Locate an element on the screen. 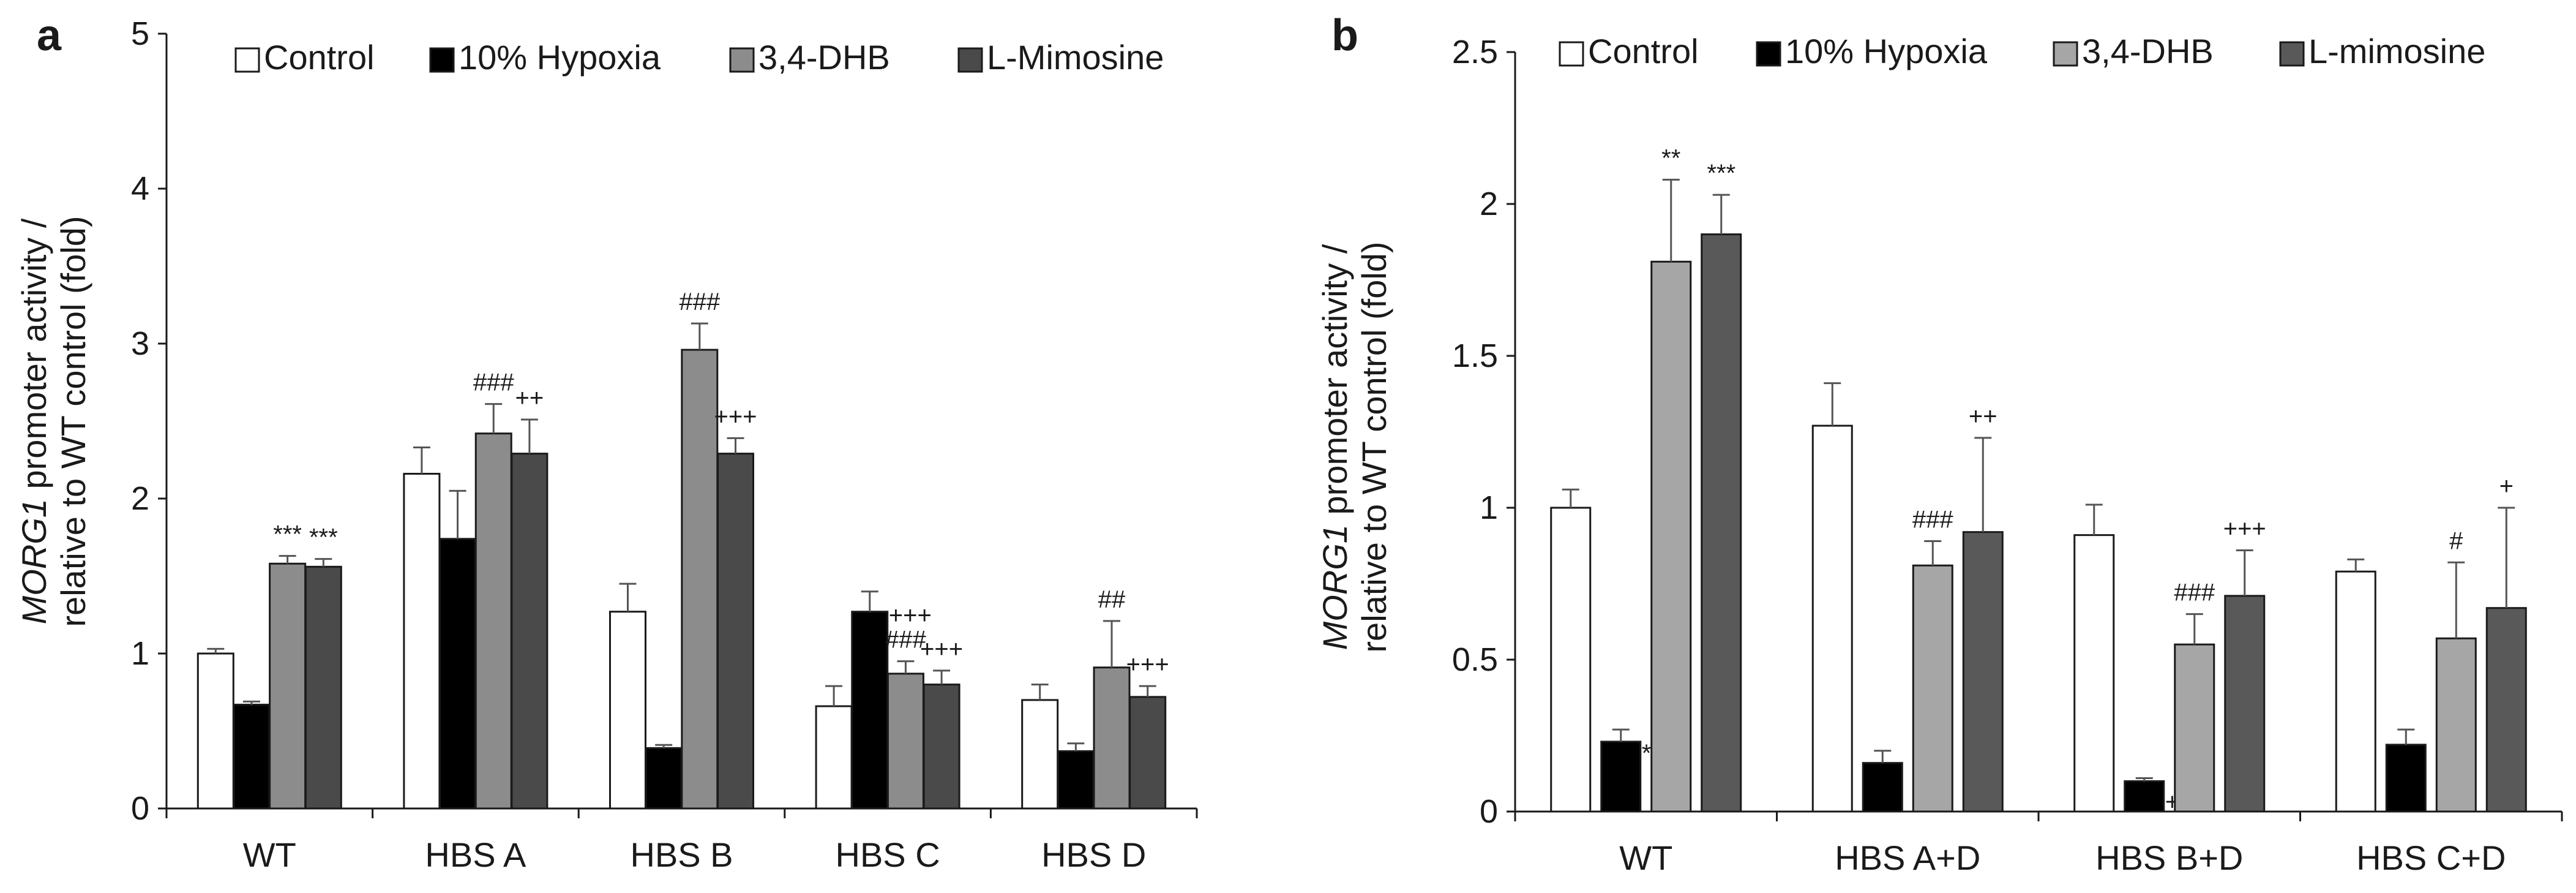 The image size is (2576, 893). y-tick-label: 1.5 is located at coordinates (1475, 355).